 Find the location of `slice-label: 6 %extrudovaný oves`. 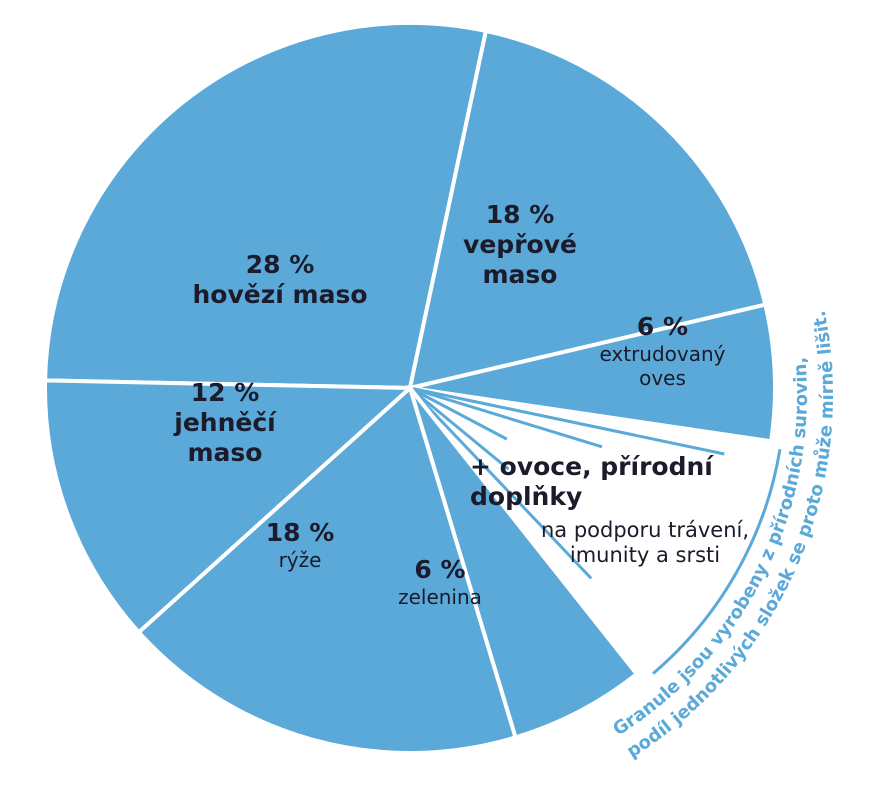

slice-label: 6 %extrudovaný oves is located at coordinates (662, 351).